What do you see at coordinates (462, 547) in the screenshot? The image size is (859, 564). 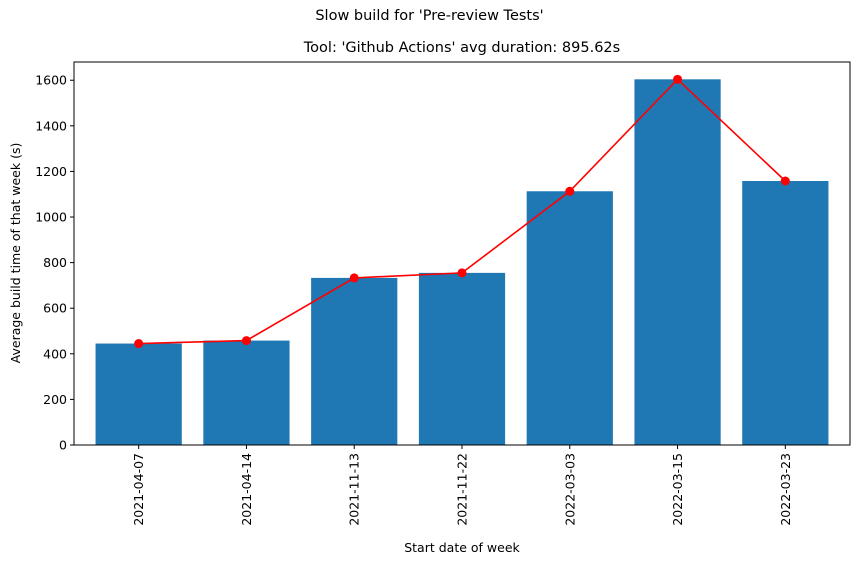 I see `x-axis-label: Start date of week` at bounding box center [462, 547].